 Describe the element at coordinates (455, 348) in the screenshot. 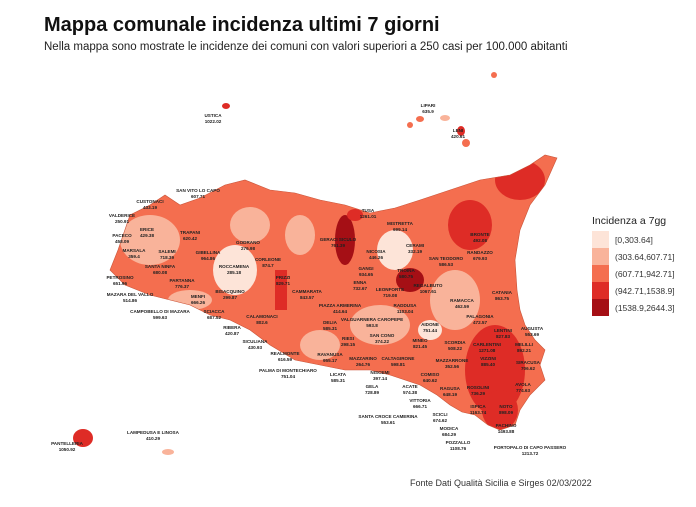

I see `municipality-incidence: 508.22` at that location.